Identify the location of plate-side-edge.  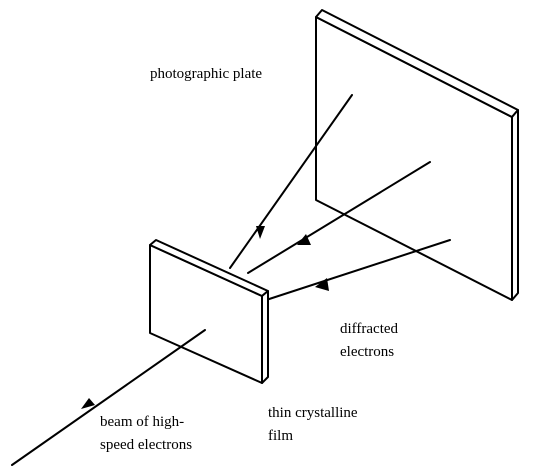
(515, 205).